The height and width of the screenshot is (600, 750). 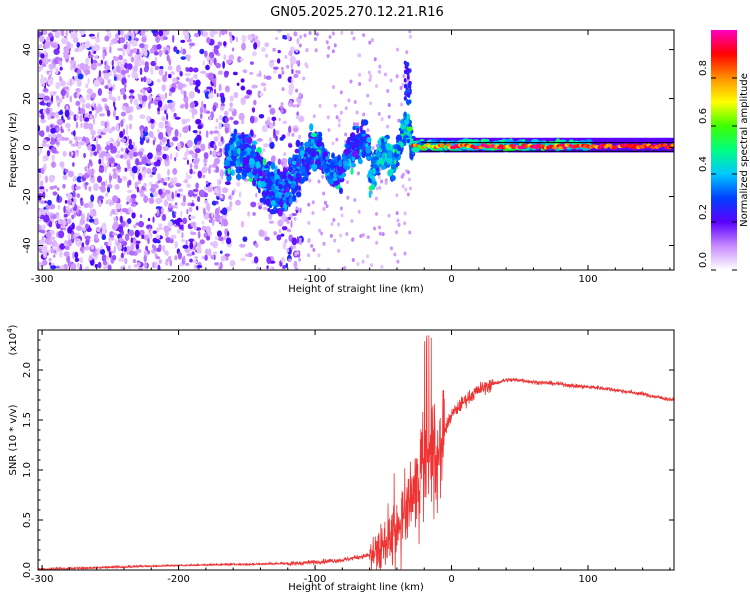 I want to click on colorbar-tick-label: 0.8, so click(x=703, y=68).